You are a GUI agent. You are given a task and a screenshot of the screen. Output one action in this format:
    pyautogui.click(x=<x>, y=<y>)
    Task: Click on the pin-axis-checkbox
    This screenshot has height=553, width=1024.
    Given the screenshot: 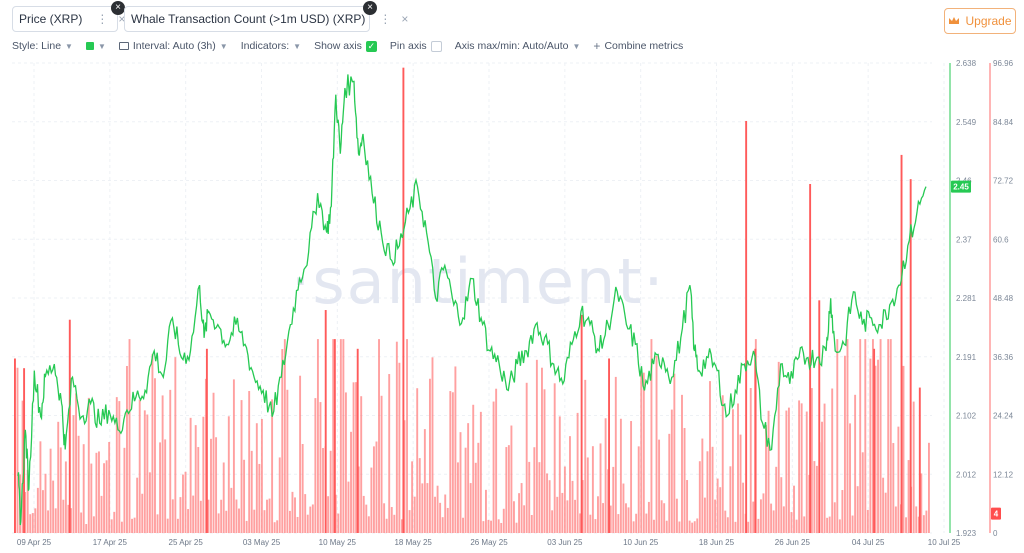 What is the action you would take?
    pyautogui.click(x=436, y=46)
    